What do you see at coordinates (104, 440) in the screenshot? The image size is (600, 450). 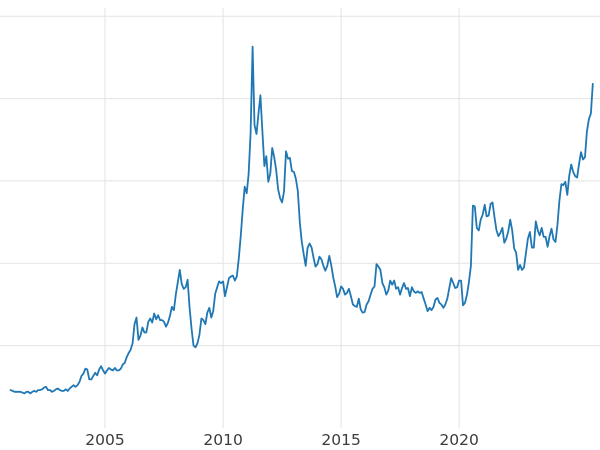 I see `x-tick-label: 2005` at bounding box center [104, 440].